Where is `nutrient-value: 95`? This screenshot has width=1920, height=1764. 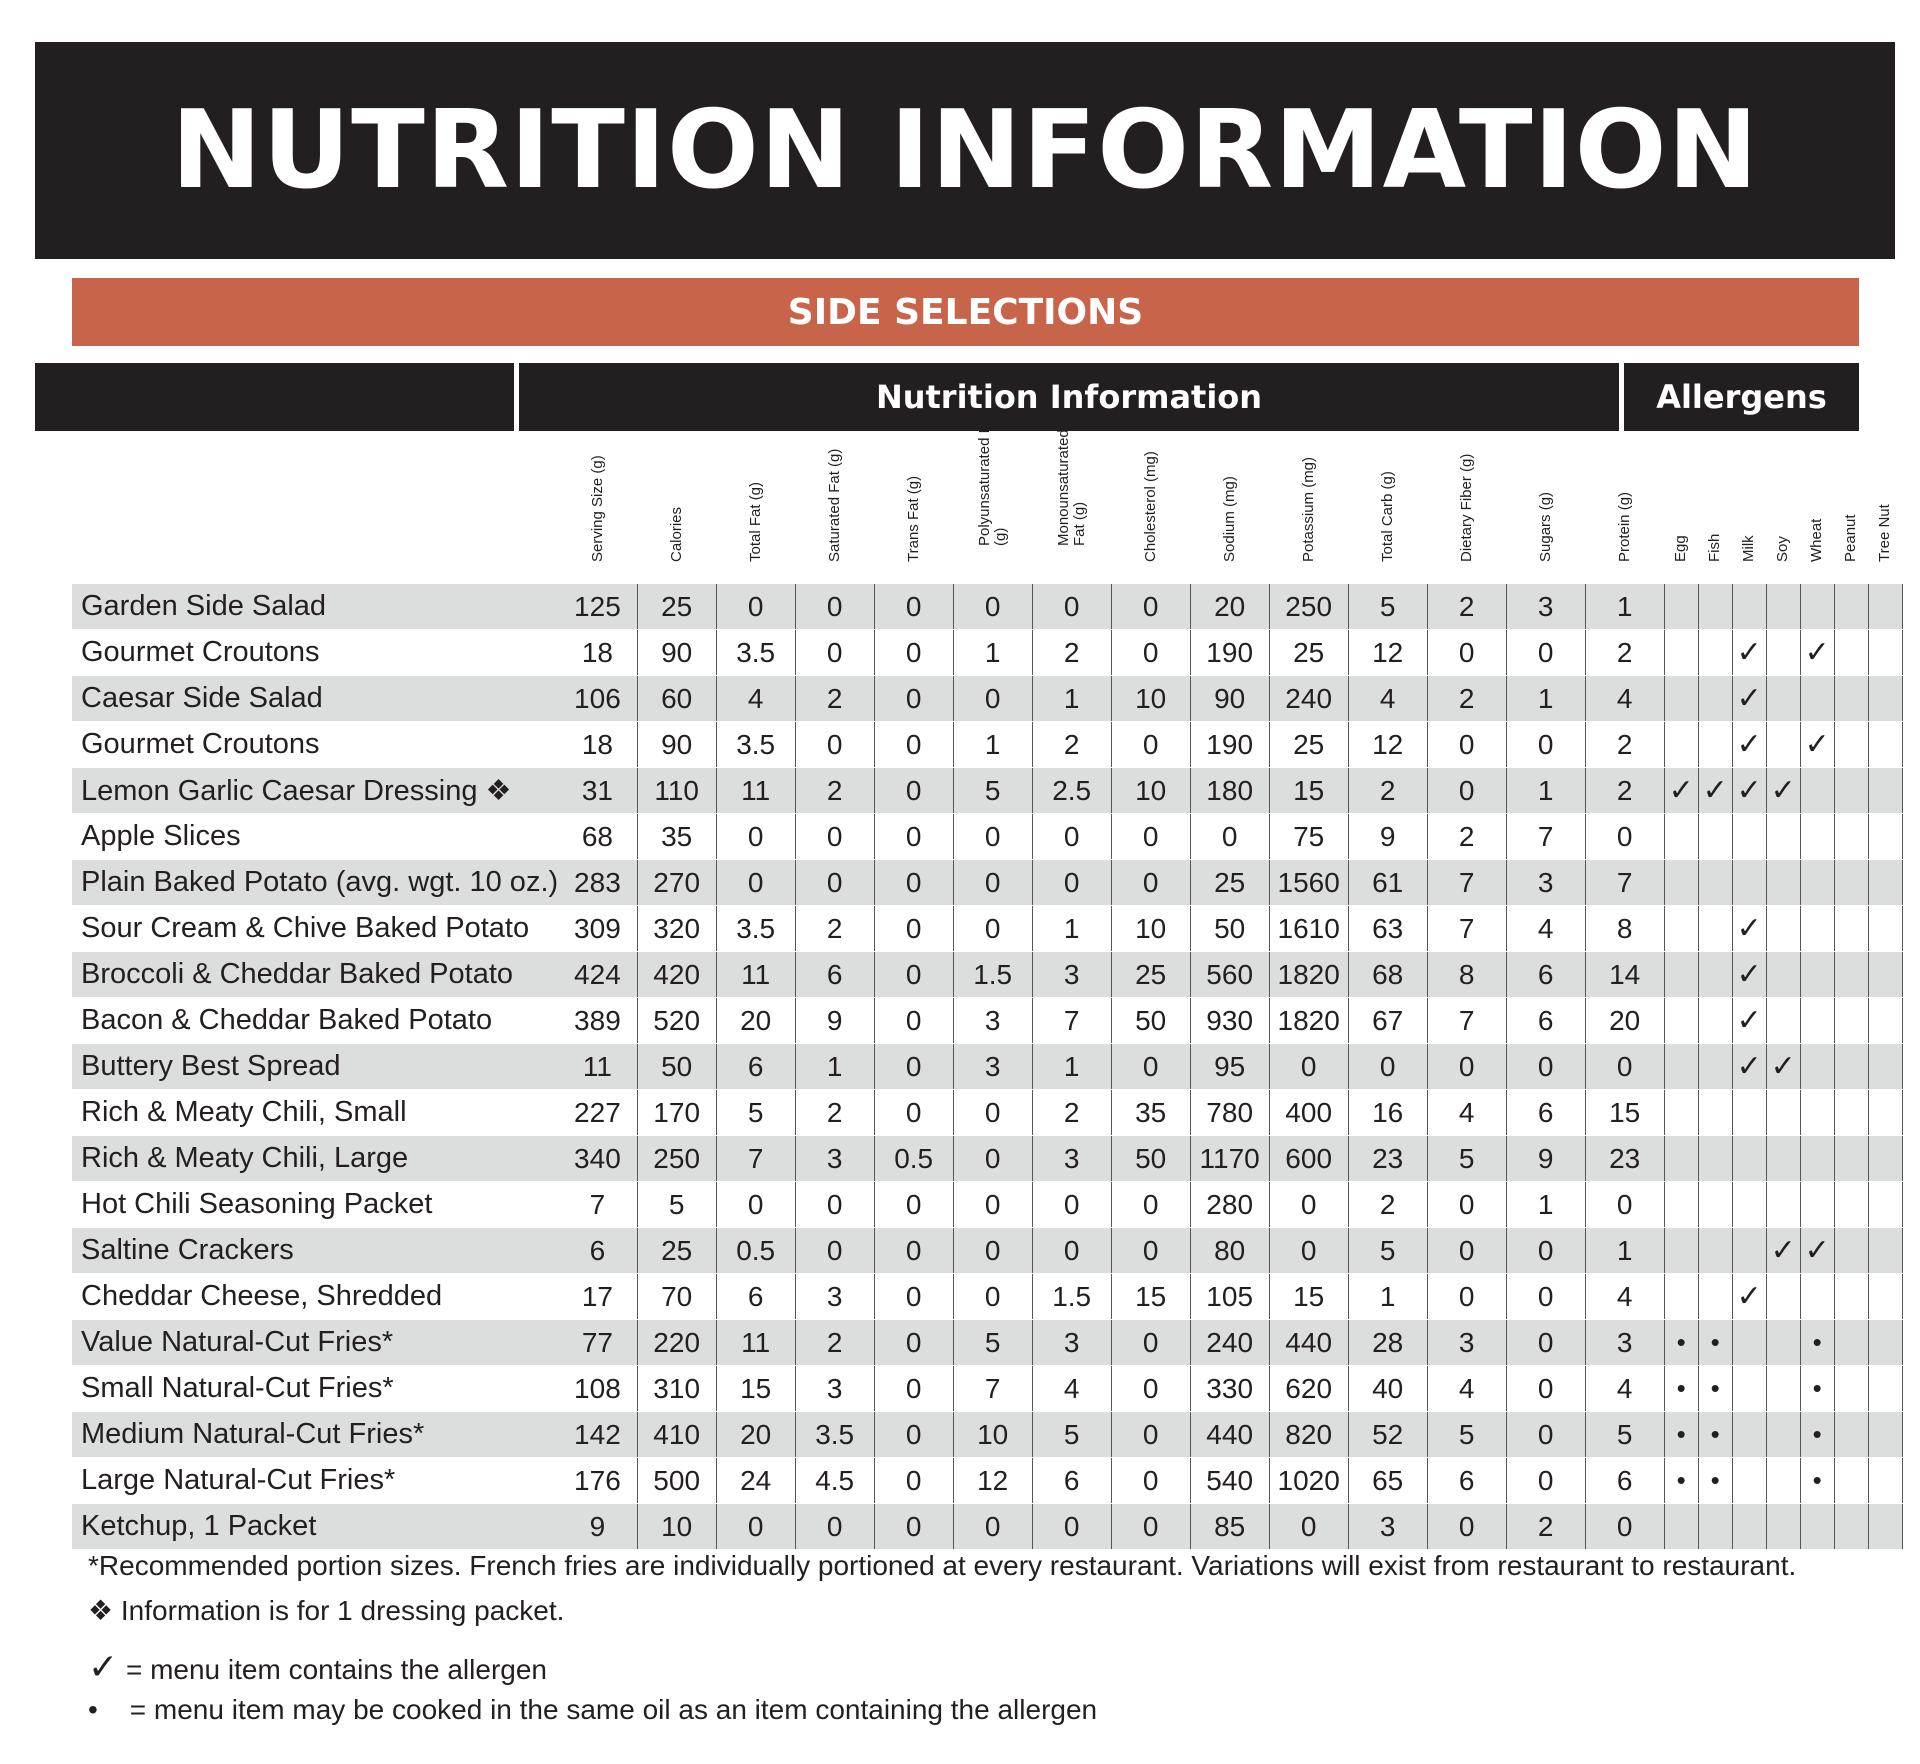
nutrient-value: 95 is located at coordinates (1230, 1066).